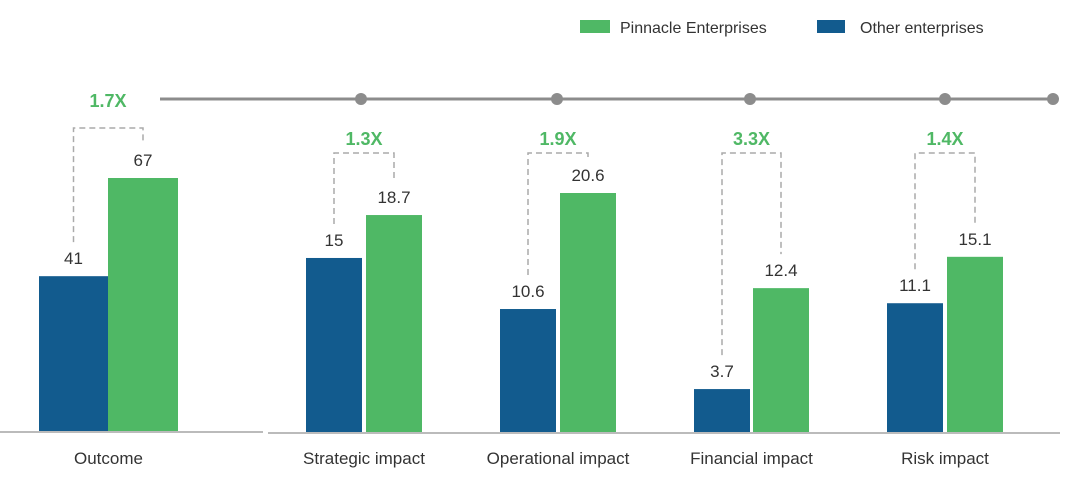 The width and height of the screenshot is (1092, 485). Describe the element at coordinates (107, 101) in the screenshot. I see `multiplier-label: 1.7X` at that location.